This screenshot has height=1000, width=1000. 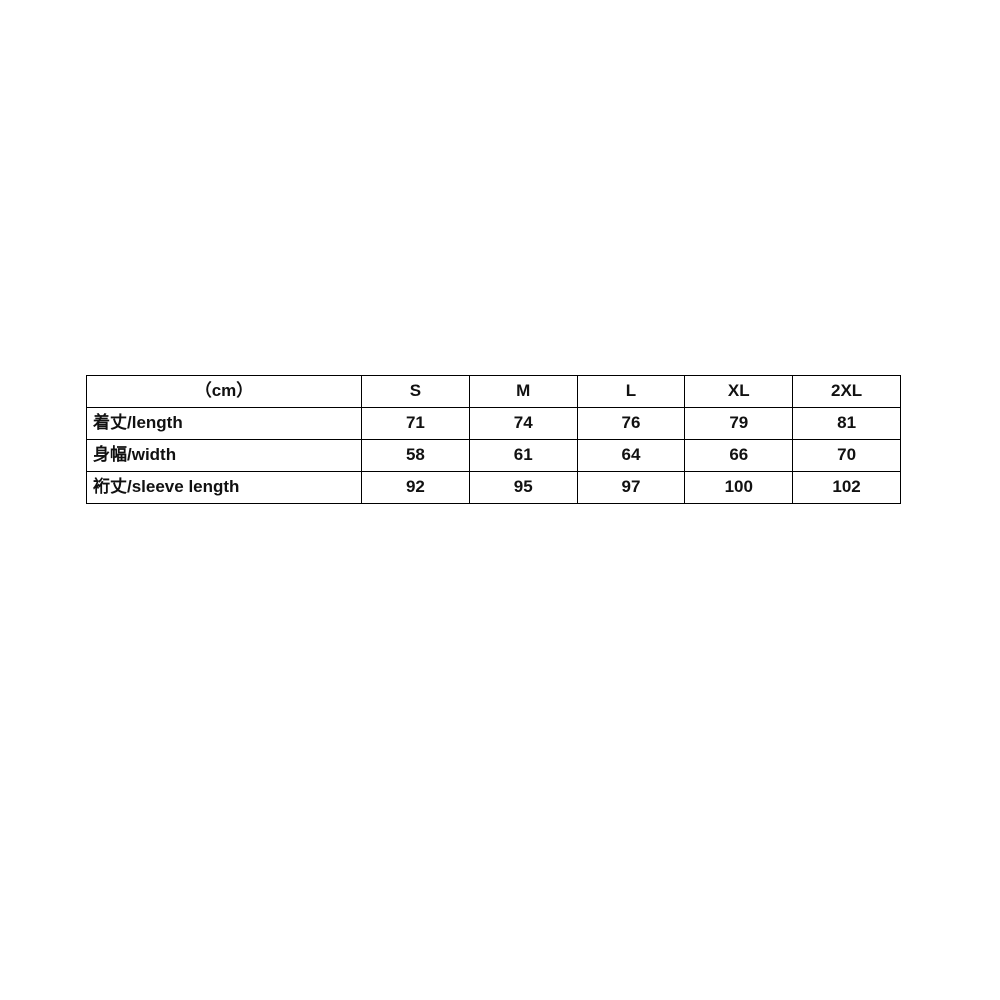 I want to click on table-row: 着丈/length 71 74 76 79 81, so click(x=493, y=423).